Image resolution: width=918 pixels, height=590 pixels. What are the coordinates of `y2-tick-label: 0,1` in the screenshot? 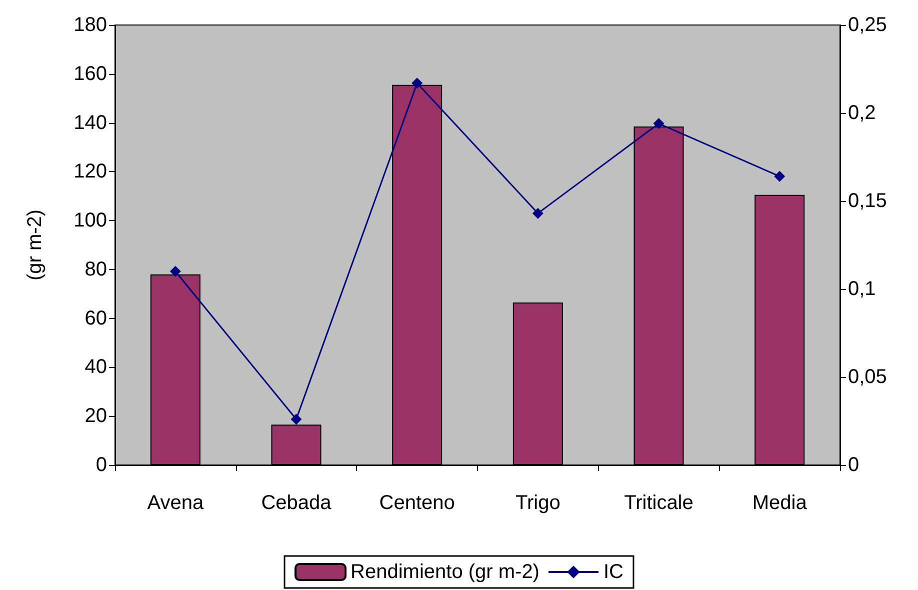 It's located at (862, 289).